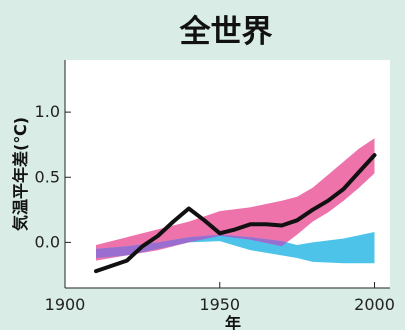 The height and width of the screenshot is (330, 405). I want to click on x-tick-label: 2000, so click(374, 304).